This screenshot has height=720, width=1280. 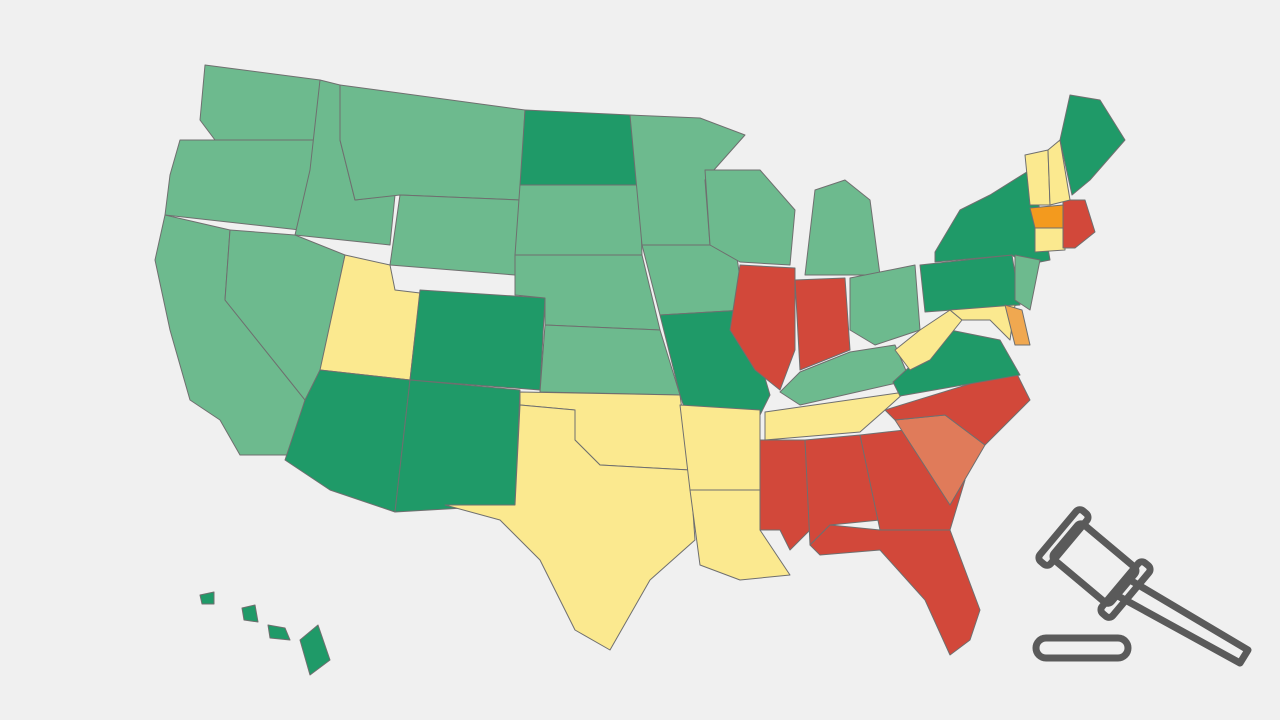 I want to click on gavel-block, so click(x=1082, y=648).